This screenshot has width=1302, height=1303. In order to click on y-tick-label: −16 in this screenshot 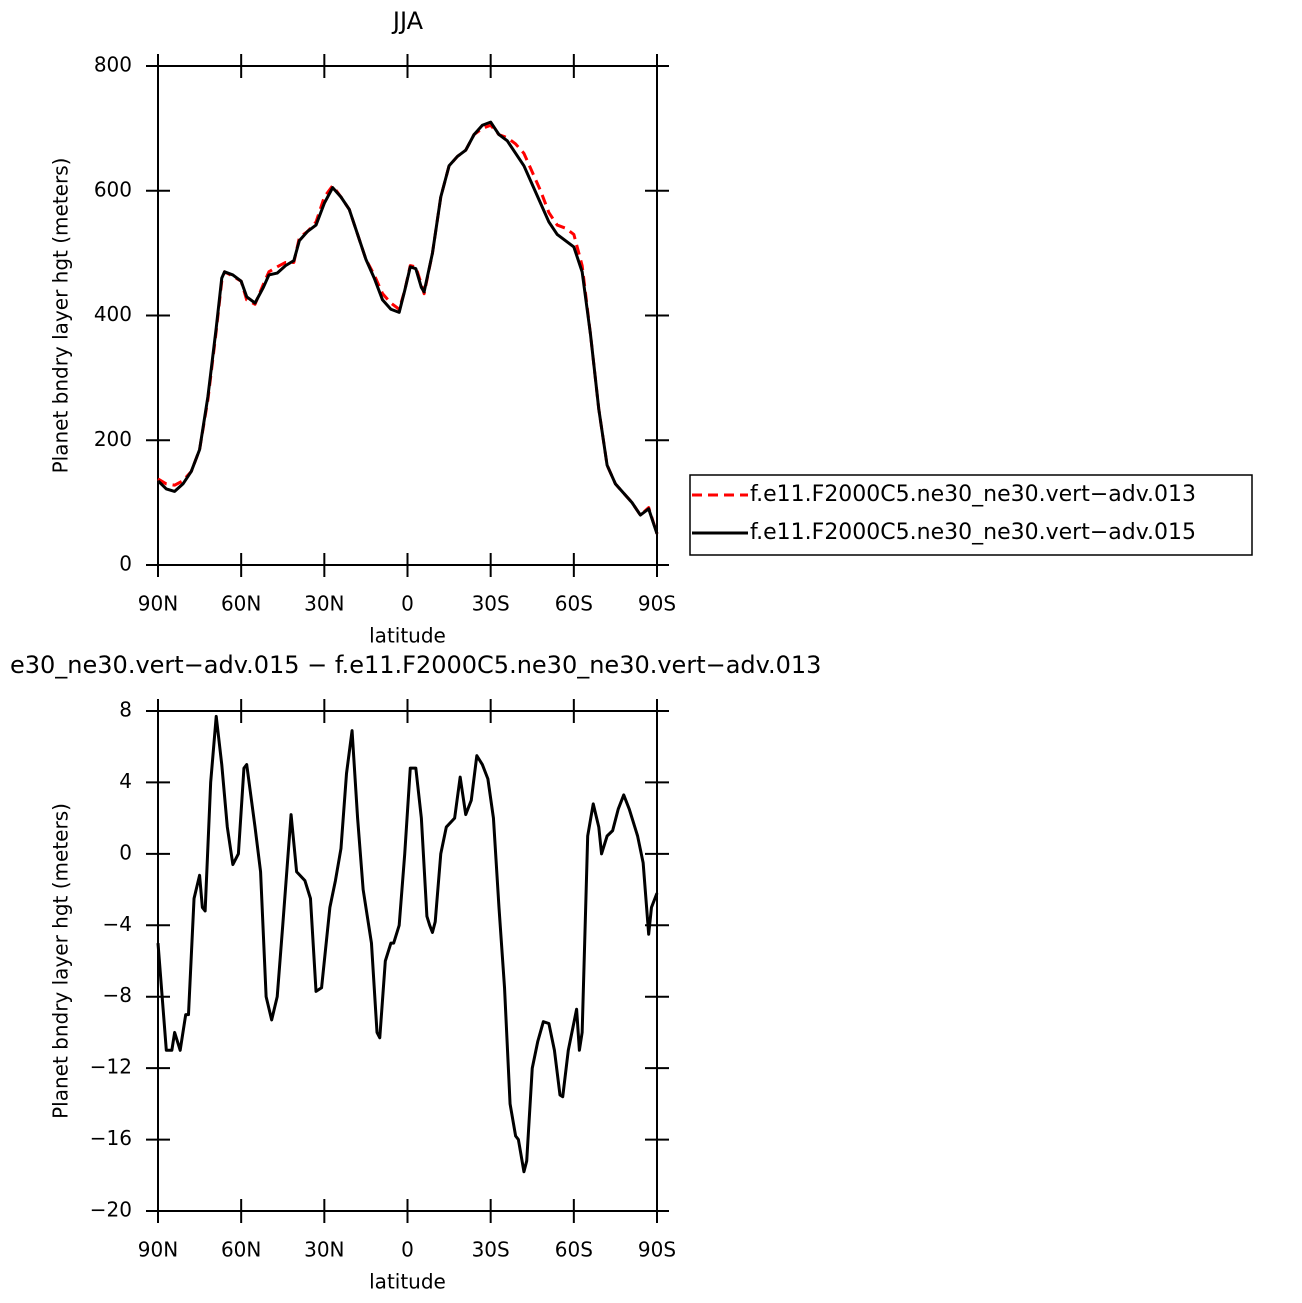, I will do `click(111, 1138)`.